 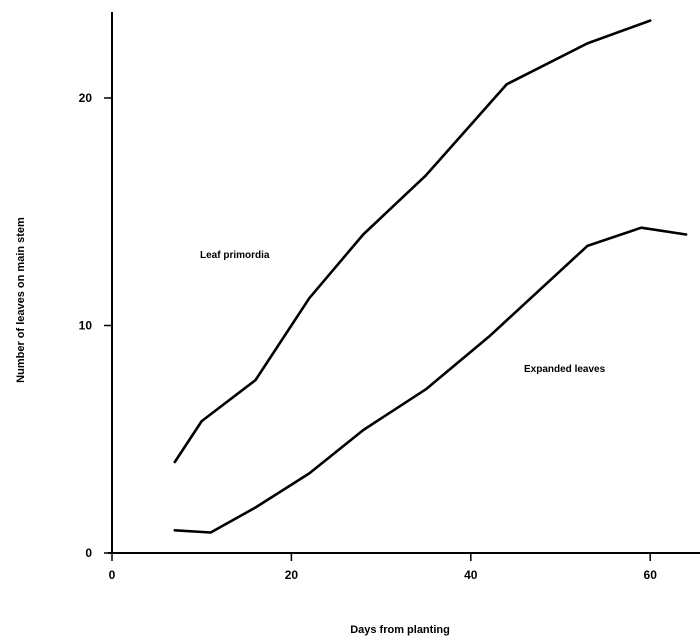 I want to click on leaf-primordia-label: Leaf primordia, so click(x=235, y=255).